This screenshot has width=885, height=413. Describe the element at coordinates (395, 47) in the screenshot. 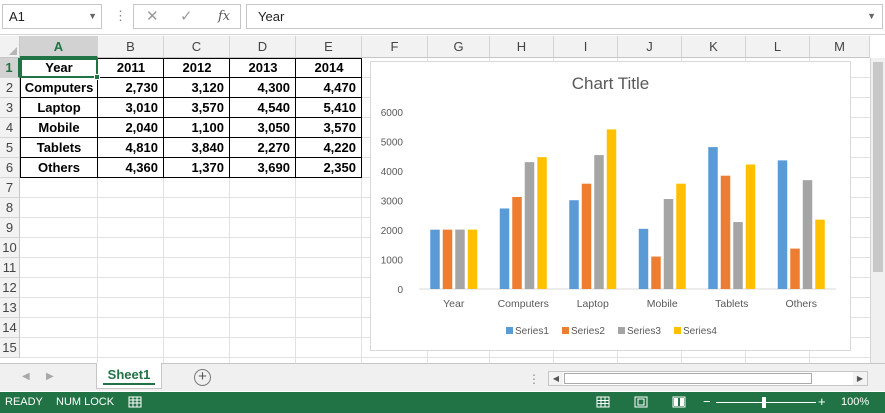

I see `column-header-f: F` at that location.